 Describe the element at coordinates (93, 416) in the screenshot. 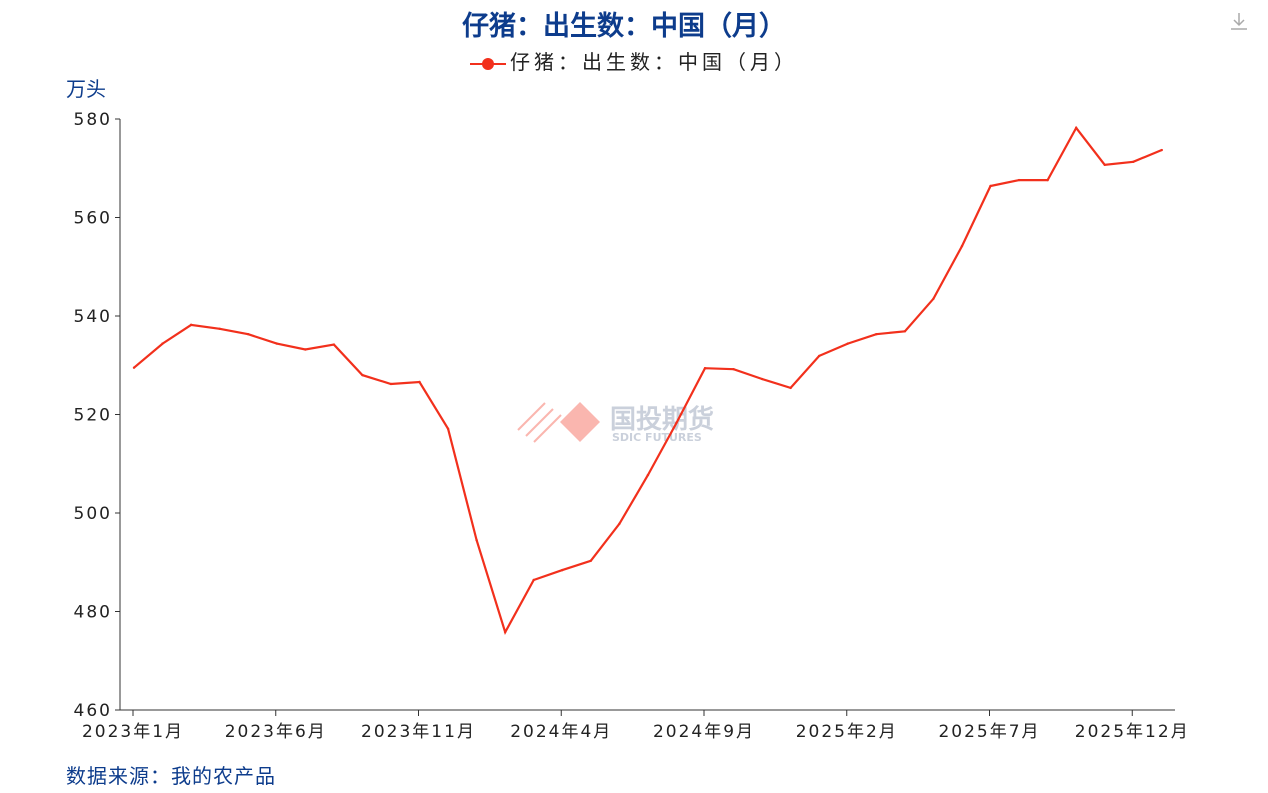

I see `y-tick-label: 520` at that location.